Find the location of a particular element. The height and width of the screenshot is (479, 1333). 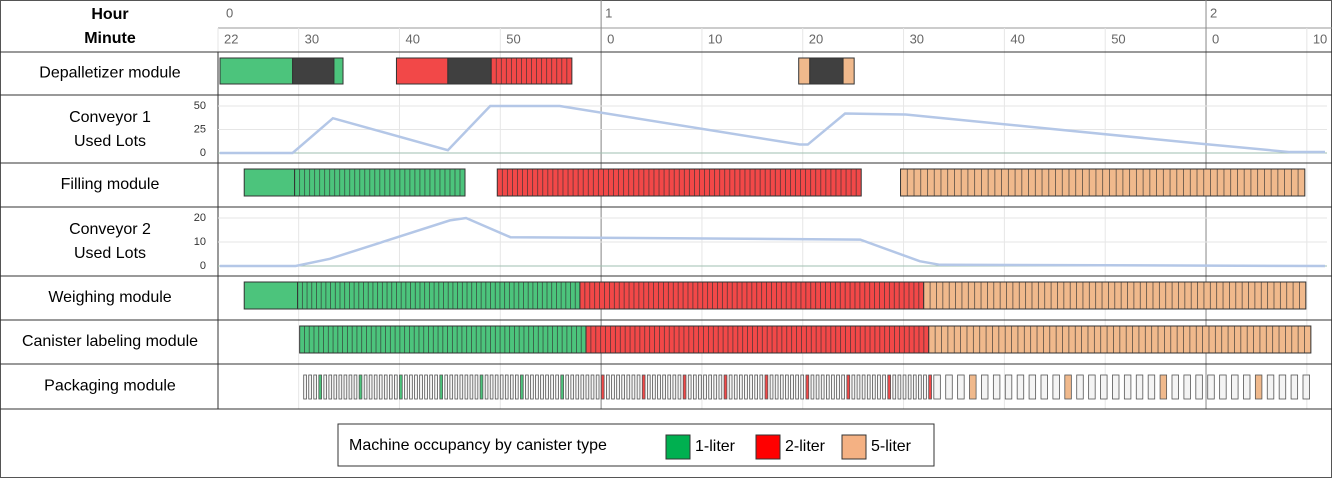

y-tick-label: 50 is located at coordinates (200, 106).